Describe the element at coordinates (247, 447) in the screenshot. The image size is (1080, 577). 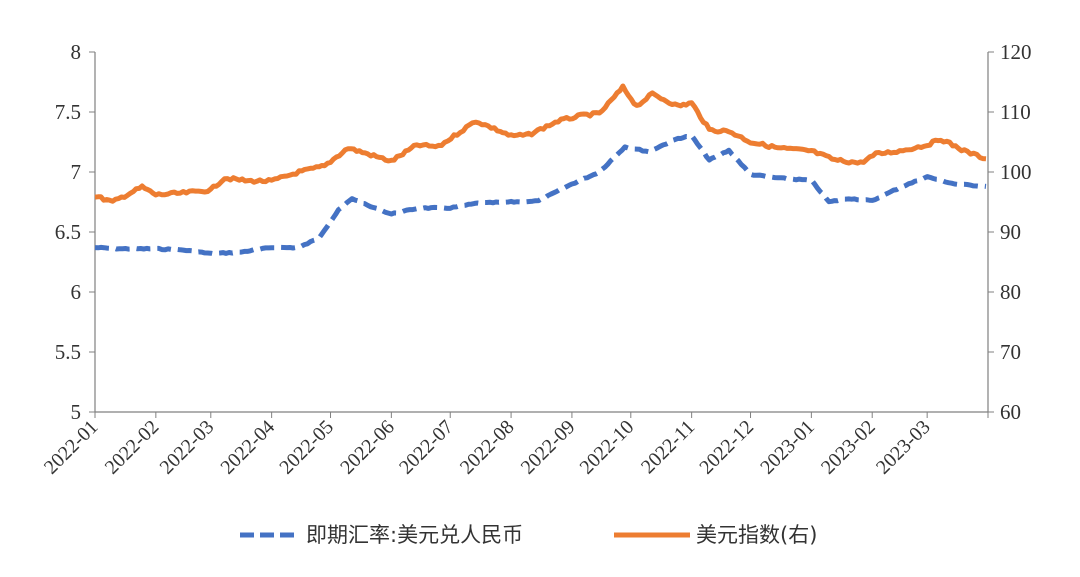
I see `x-tick-label: 2022-04` at that location.